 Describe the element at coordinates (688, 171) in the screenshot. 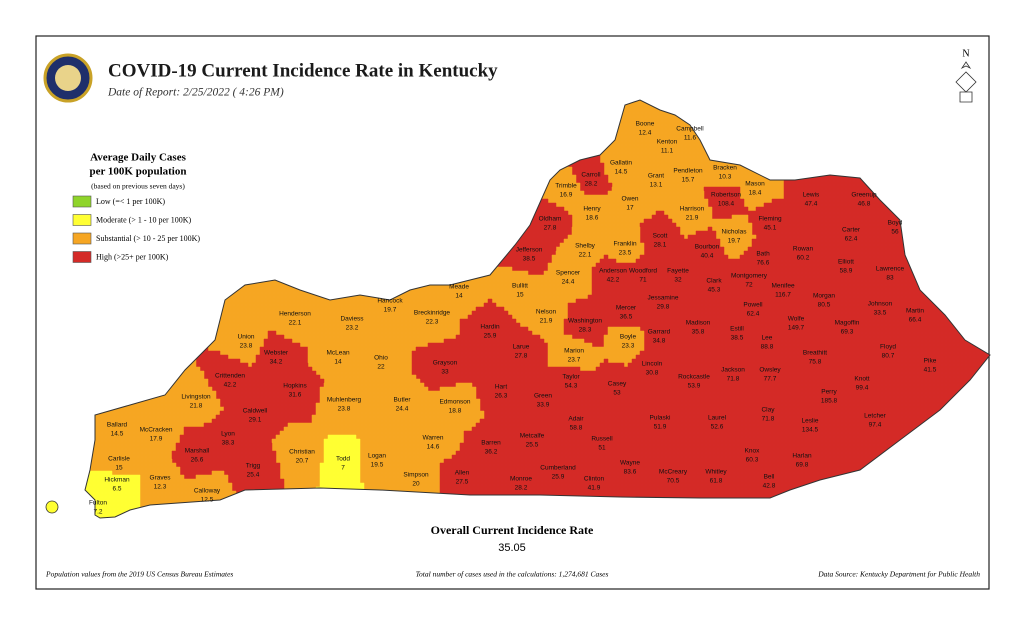

I see `county-name: Pendleton` at that location.